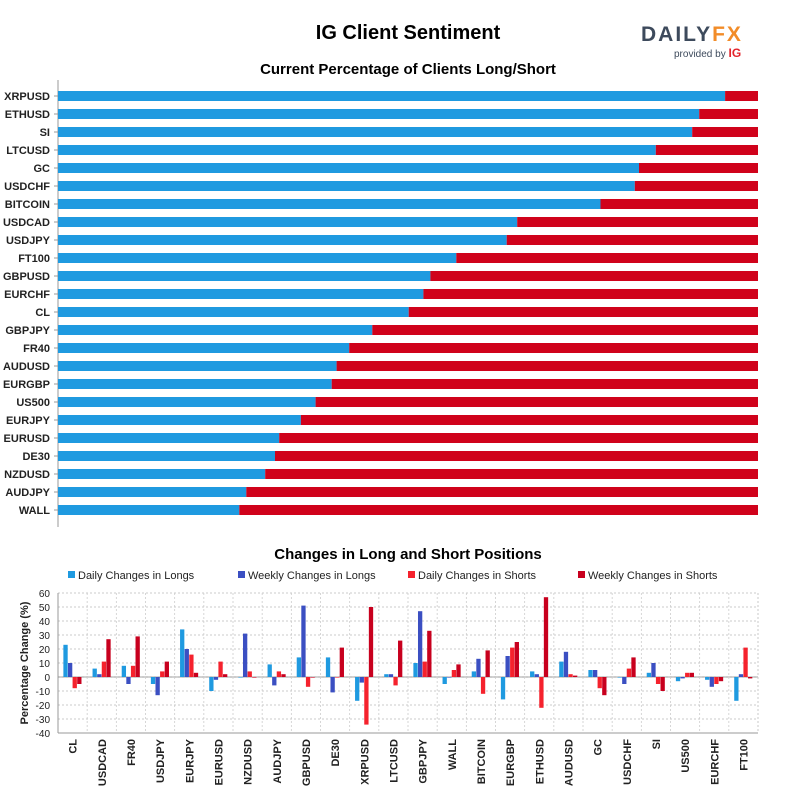 This screenshot has height=800, width=800. I want to click on long-bar-wall, so click(149, 510).